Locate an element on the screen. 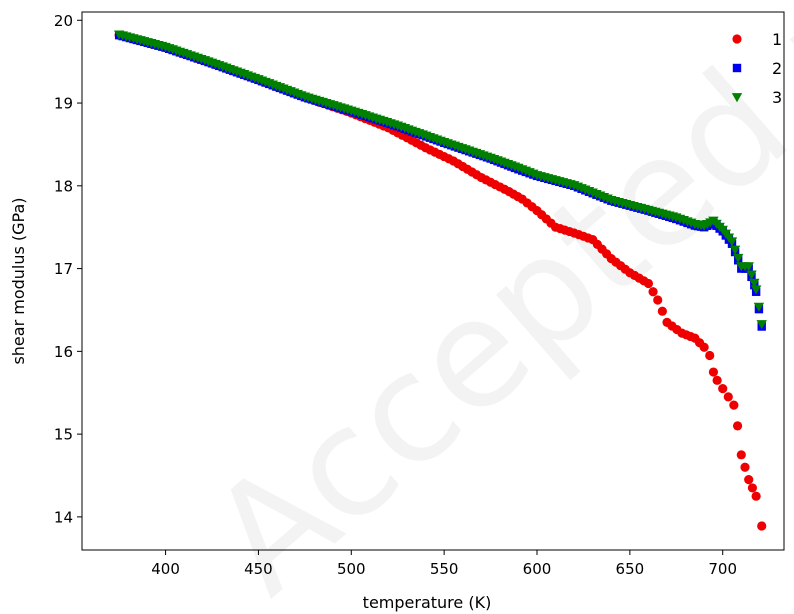  y-tick-label: 19 is located at coordinates (63, 104).